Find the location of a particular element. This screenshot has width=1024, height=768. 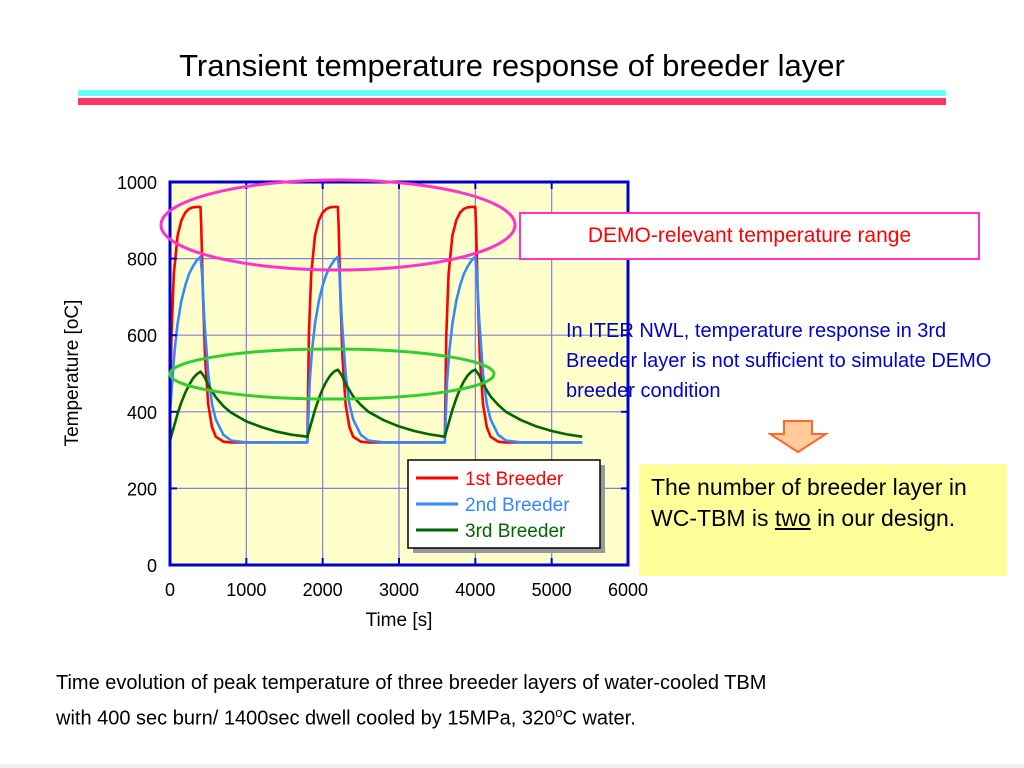

x-axis-label: Time [s] is located at coordinates (399, 620).